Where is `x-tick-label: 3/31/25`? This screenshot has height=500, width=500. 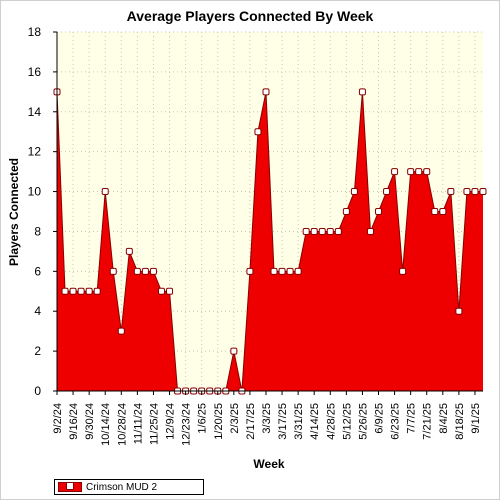 x-tick-label: 3/31/25 is located at coordinates (299, 421).